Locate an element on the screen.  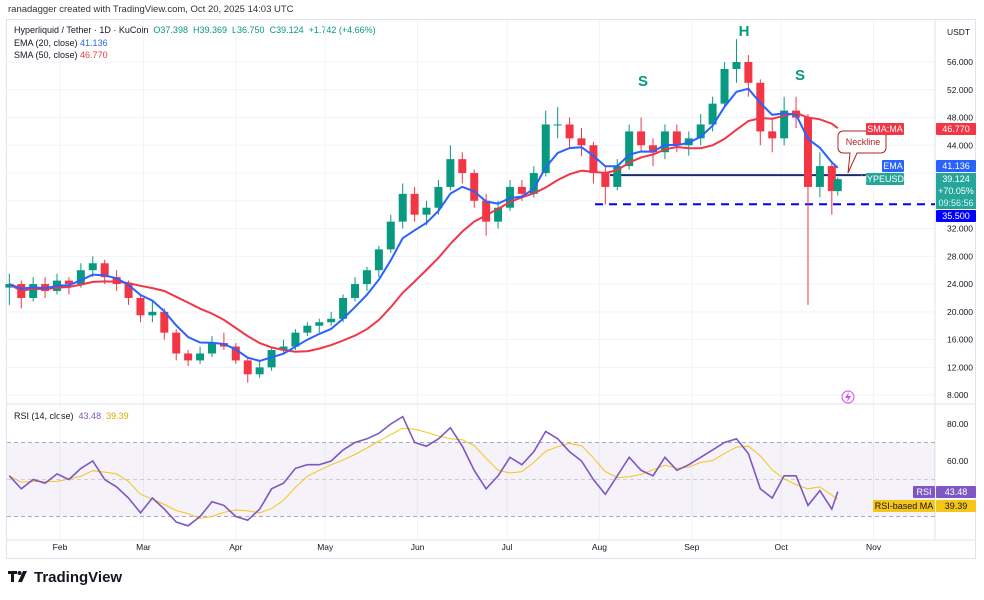
ohlc-close: C39.124 is located at coordinates (286, 30).